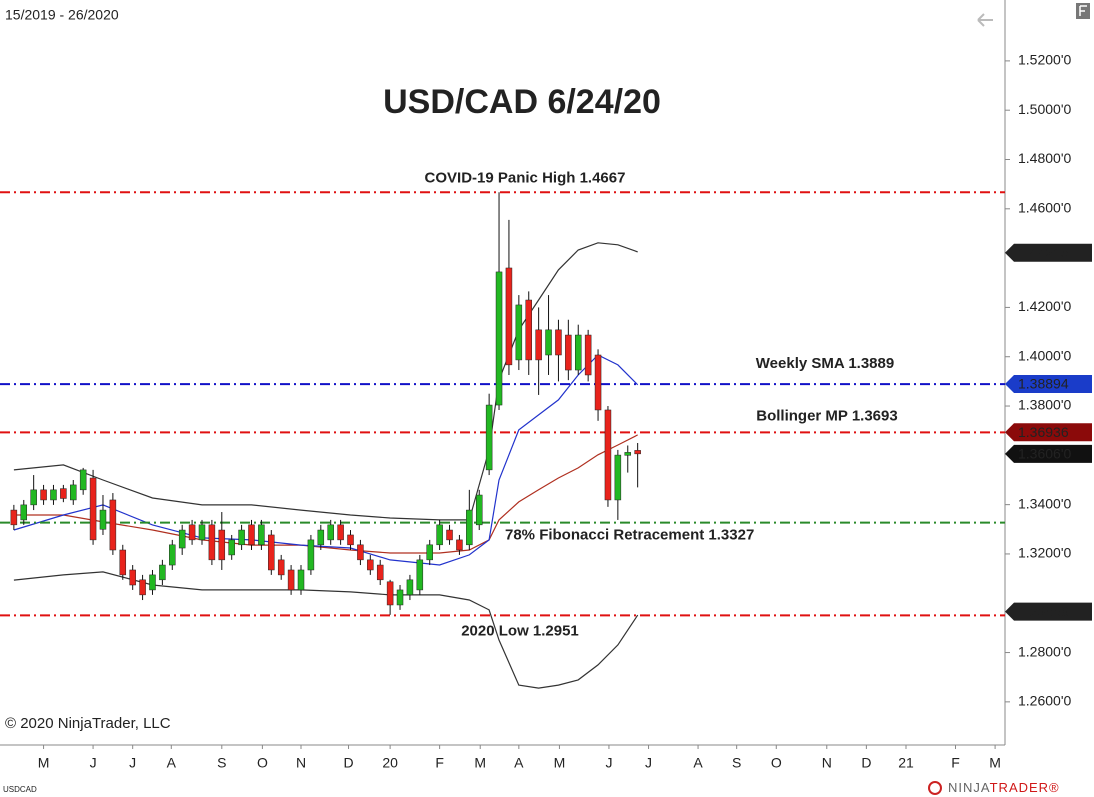 This screenshot has height=797, width=1094. I want to click on arrow, so click(985, 20).